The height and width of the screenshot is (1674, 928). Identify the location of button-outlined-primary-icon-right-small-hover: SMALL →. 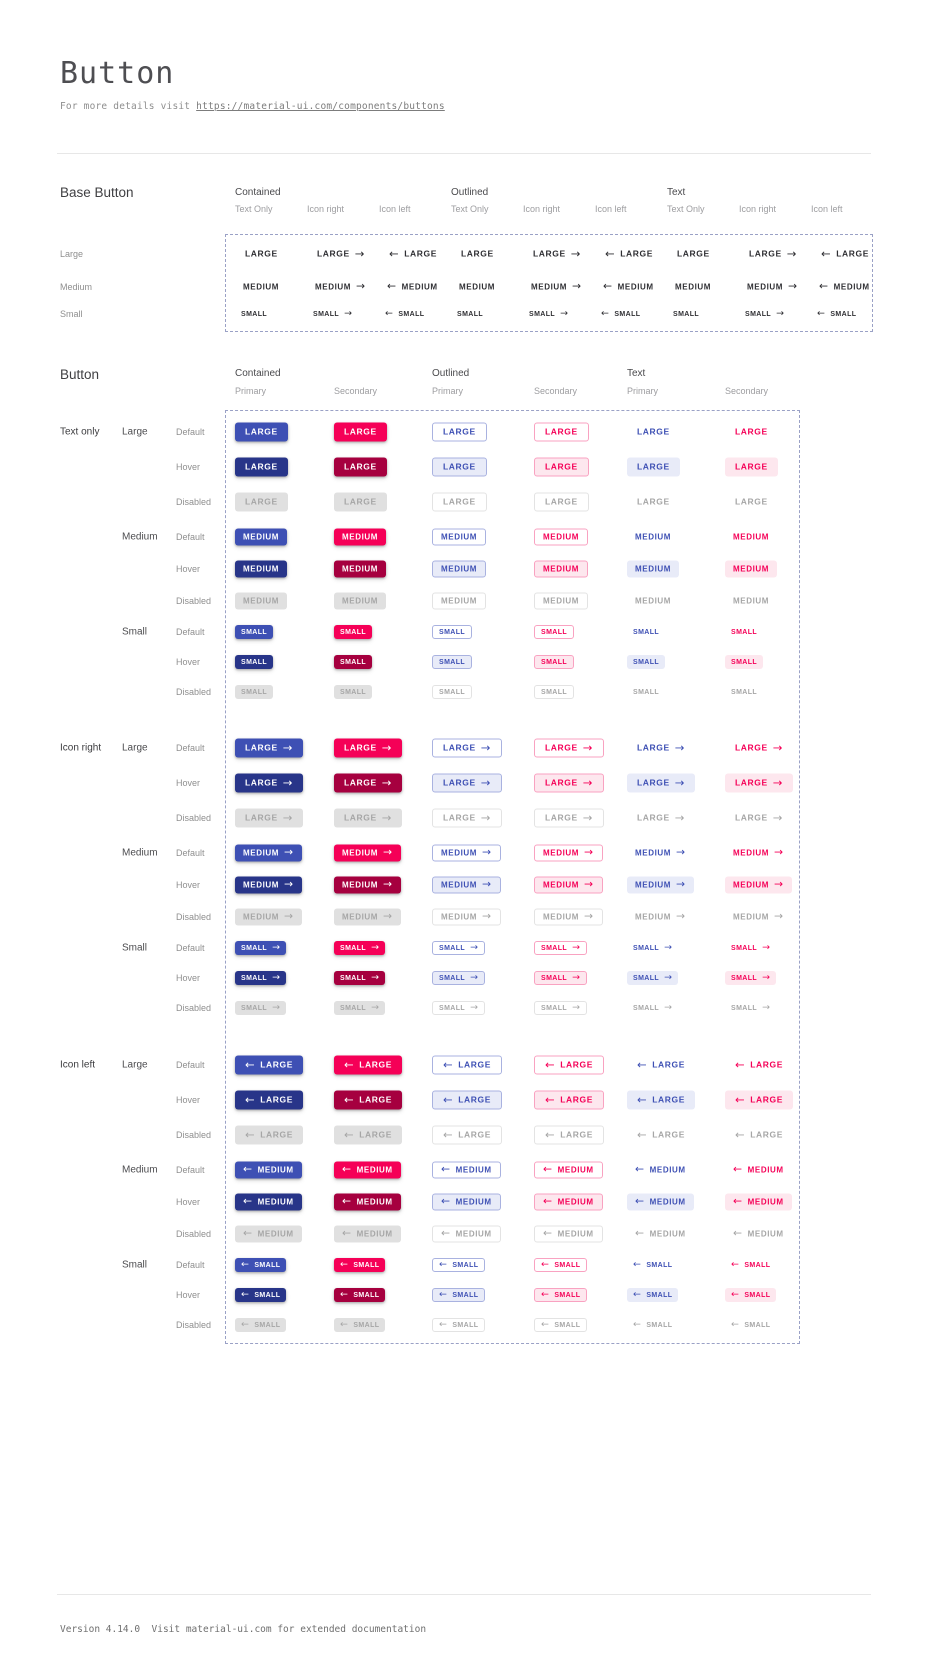
(459, 978).